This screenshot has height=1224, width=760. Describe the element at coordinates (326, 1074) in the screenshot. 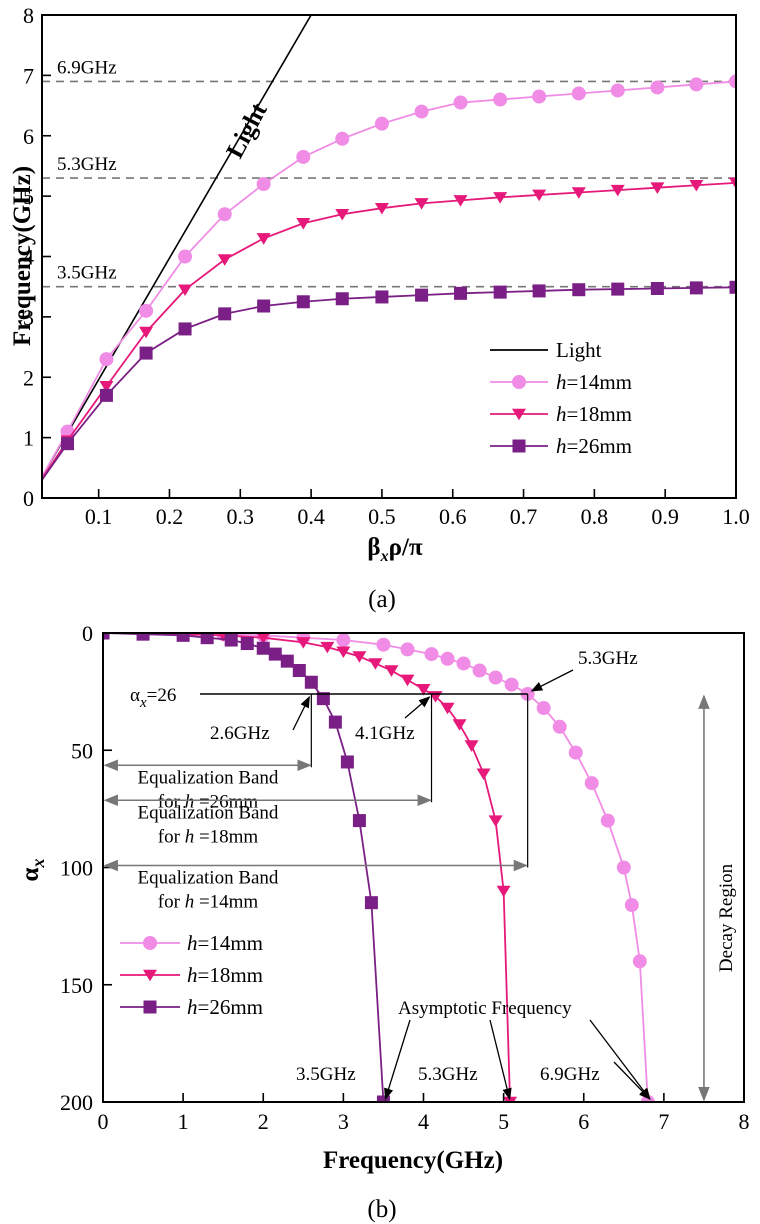

I see `asymptotic-point-label-0: 3.5GHz` at that location.